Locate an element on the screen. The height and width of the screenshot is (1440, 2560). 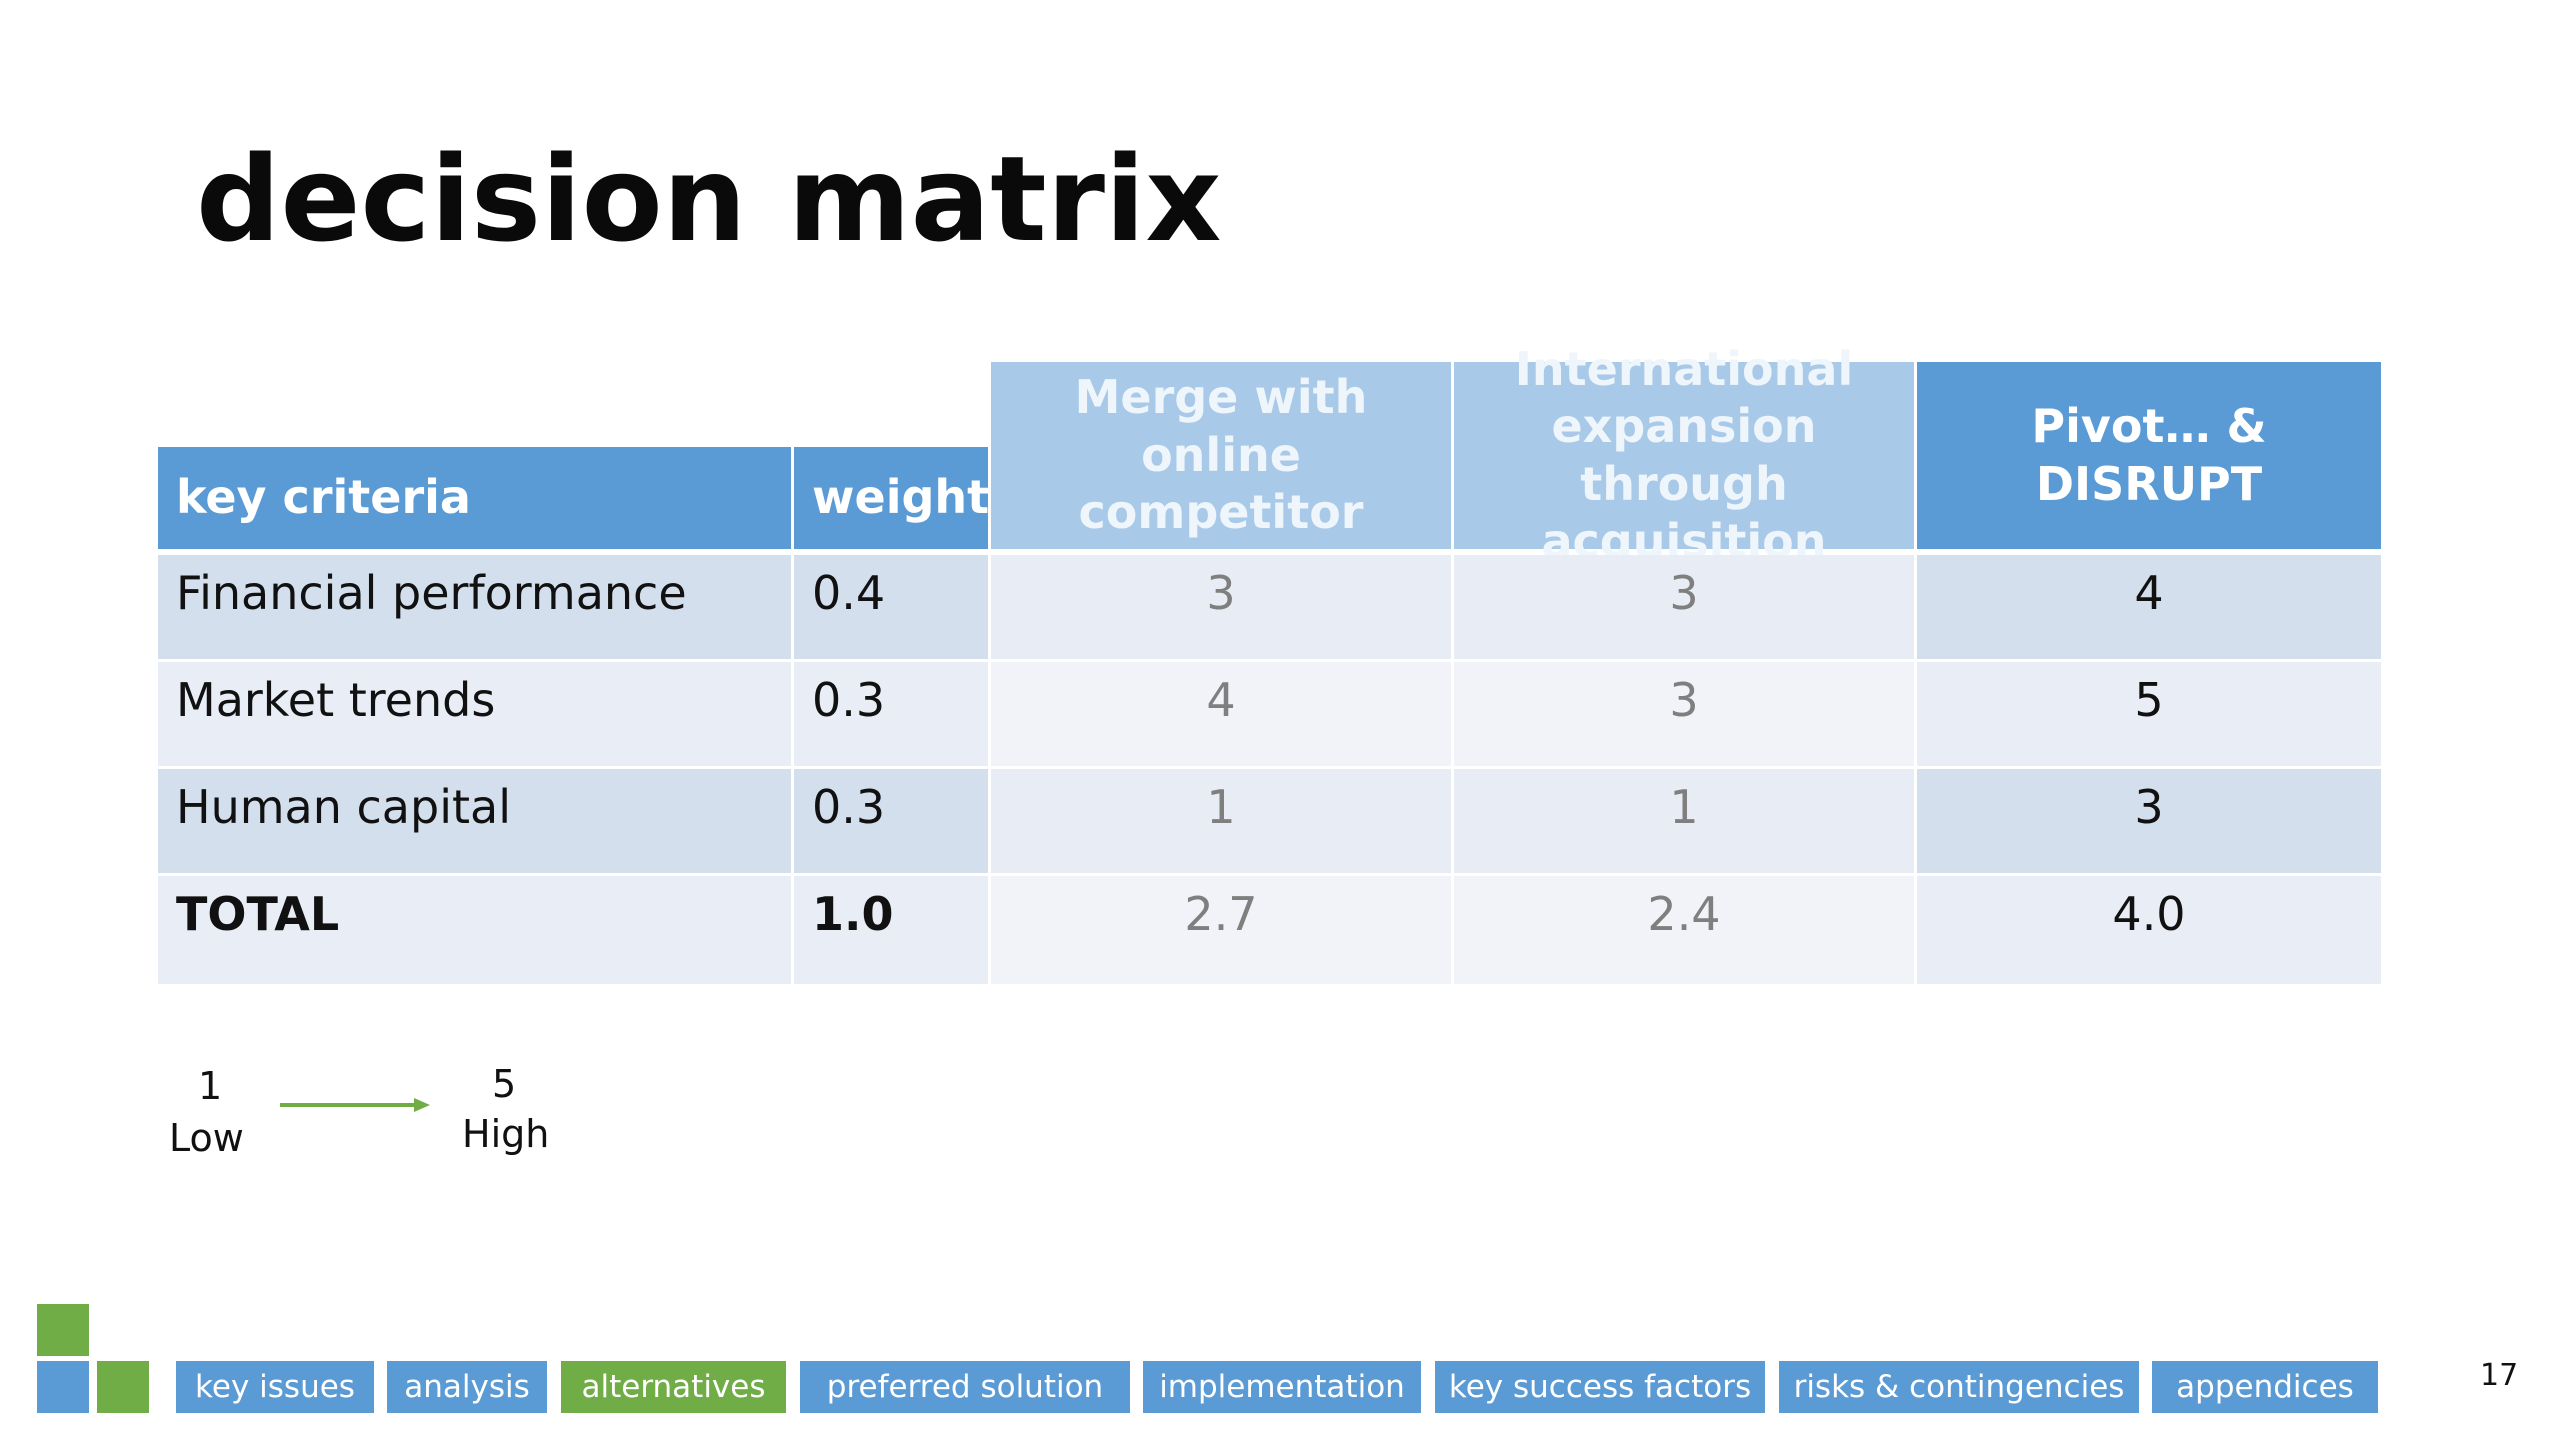
row-1-merge-score: 3 is located at coordinates (1221, 607).